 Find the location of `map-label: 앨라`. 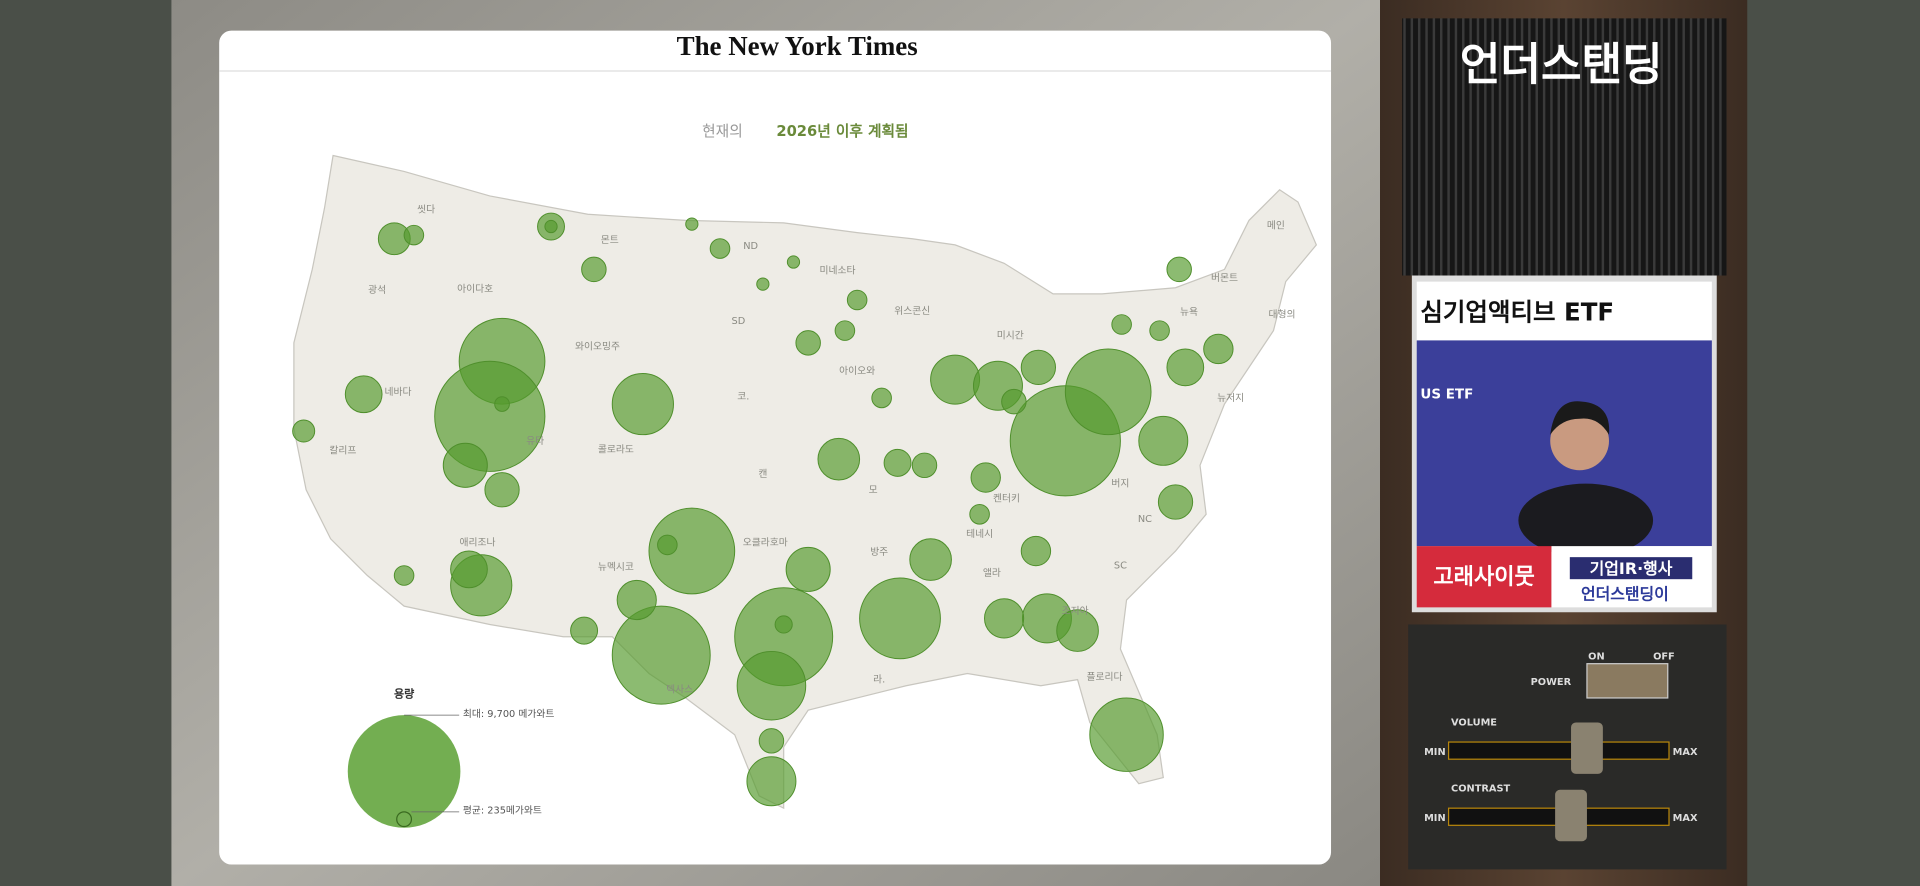

map-label: 앨라 is located at coordinates (992, 573).